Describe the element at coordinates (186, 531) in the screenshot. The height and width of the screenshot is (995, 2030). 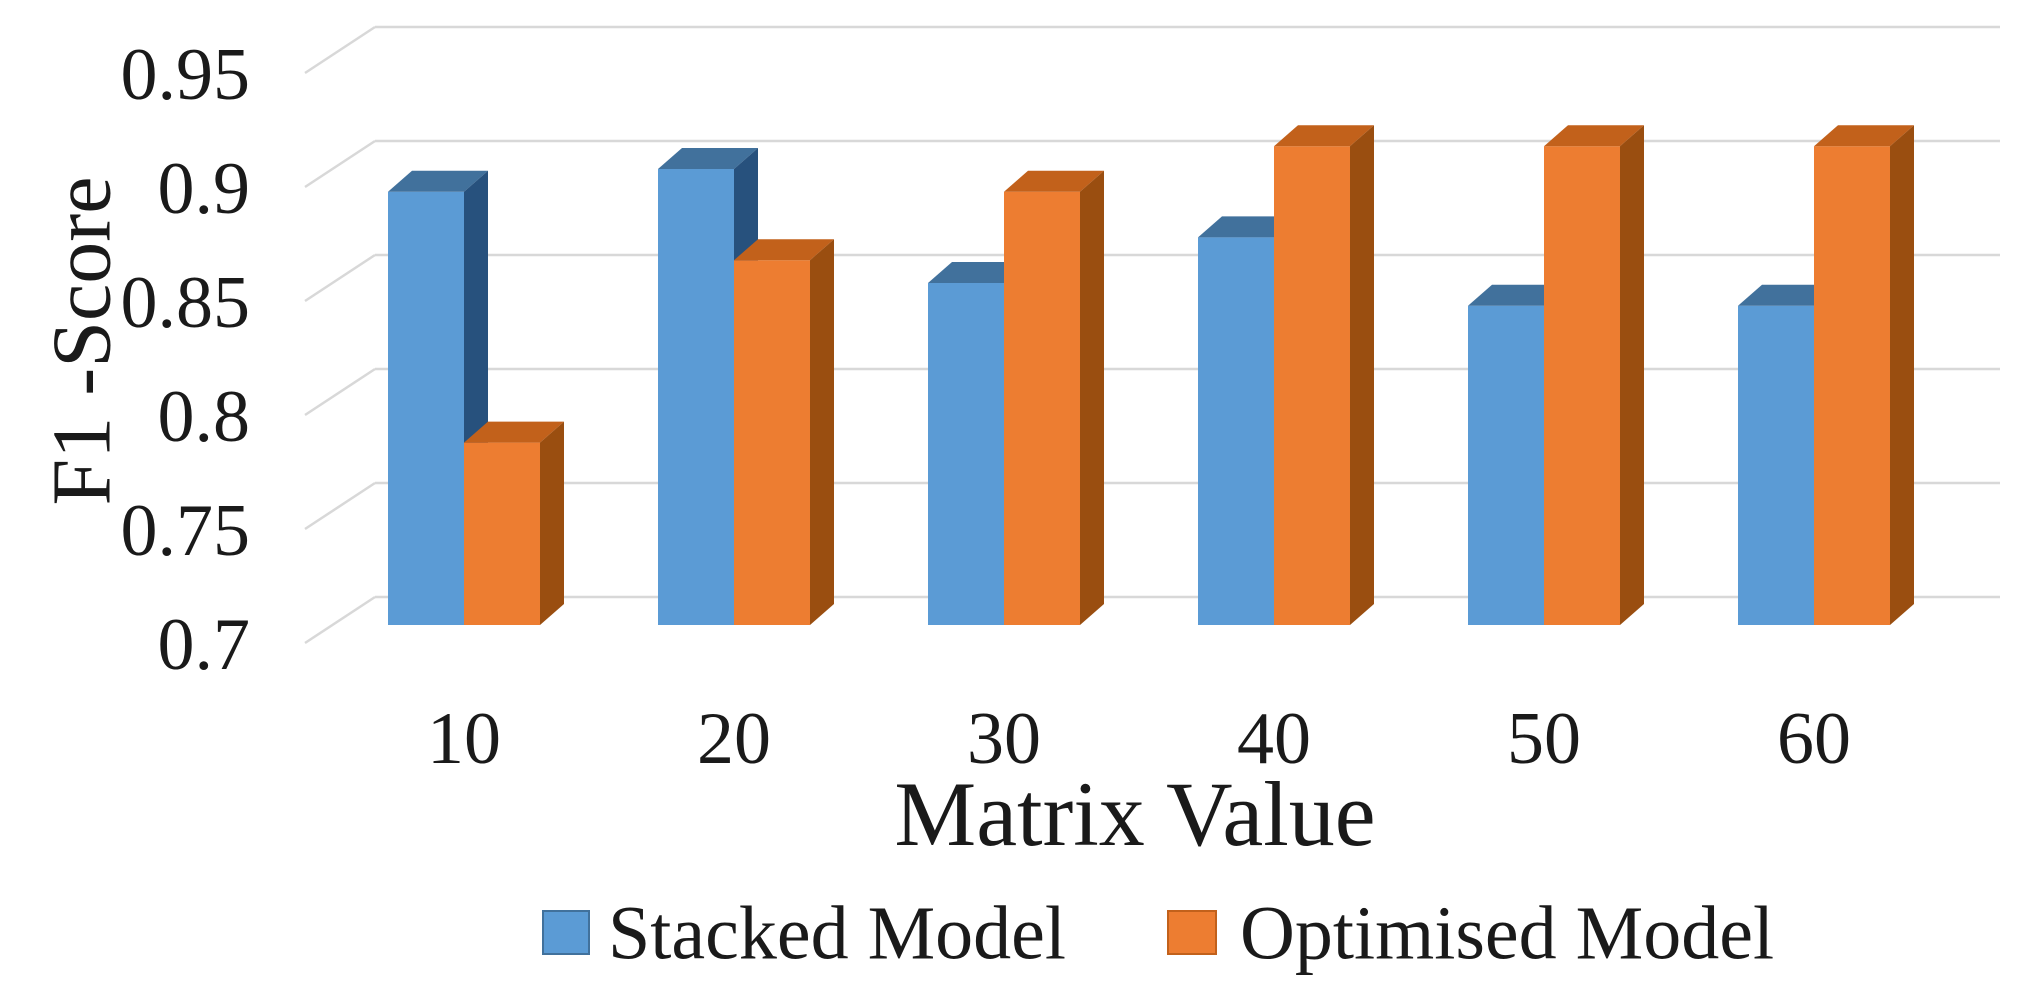
I see `y-tick-label-0.75: 0.75` at that location.